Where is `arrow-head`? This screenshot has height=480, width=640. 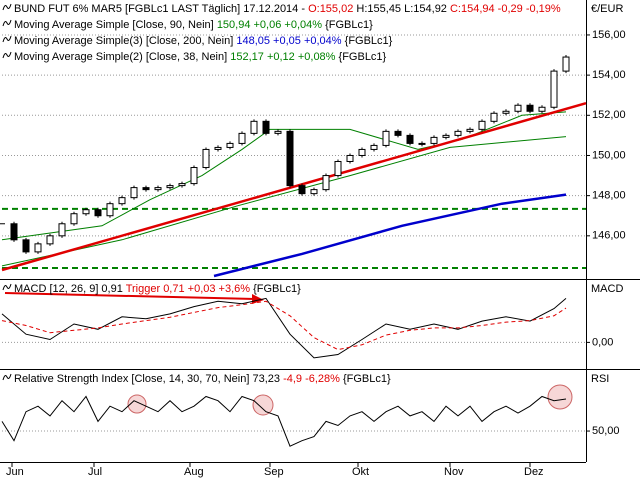 arrow-head is located at coordinates (258, 299).